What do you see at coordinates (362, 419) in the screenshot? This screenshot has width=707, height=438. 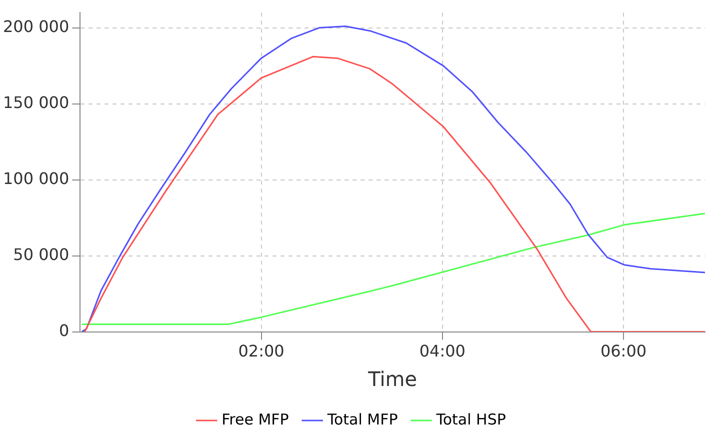 I see `legend-label: Total MFP` at bounding box center [362, 419].